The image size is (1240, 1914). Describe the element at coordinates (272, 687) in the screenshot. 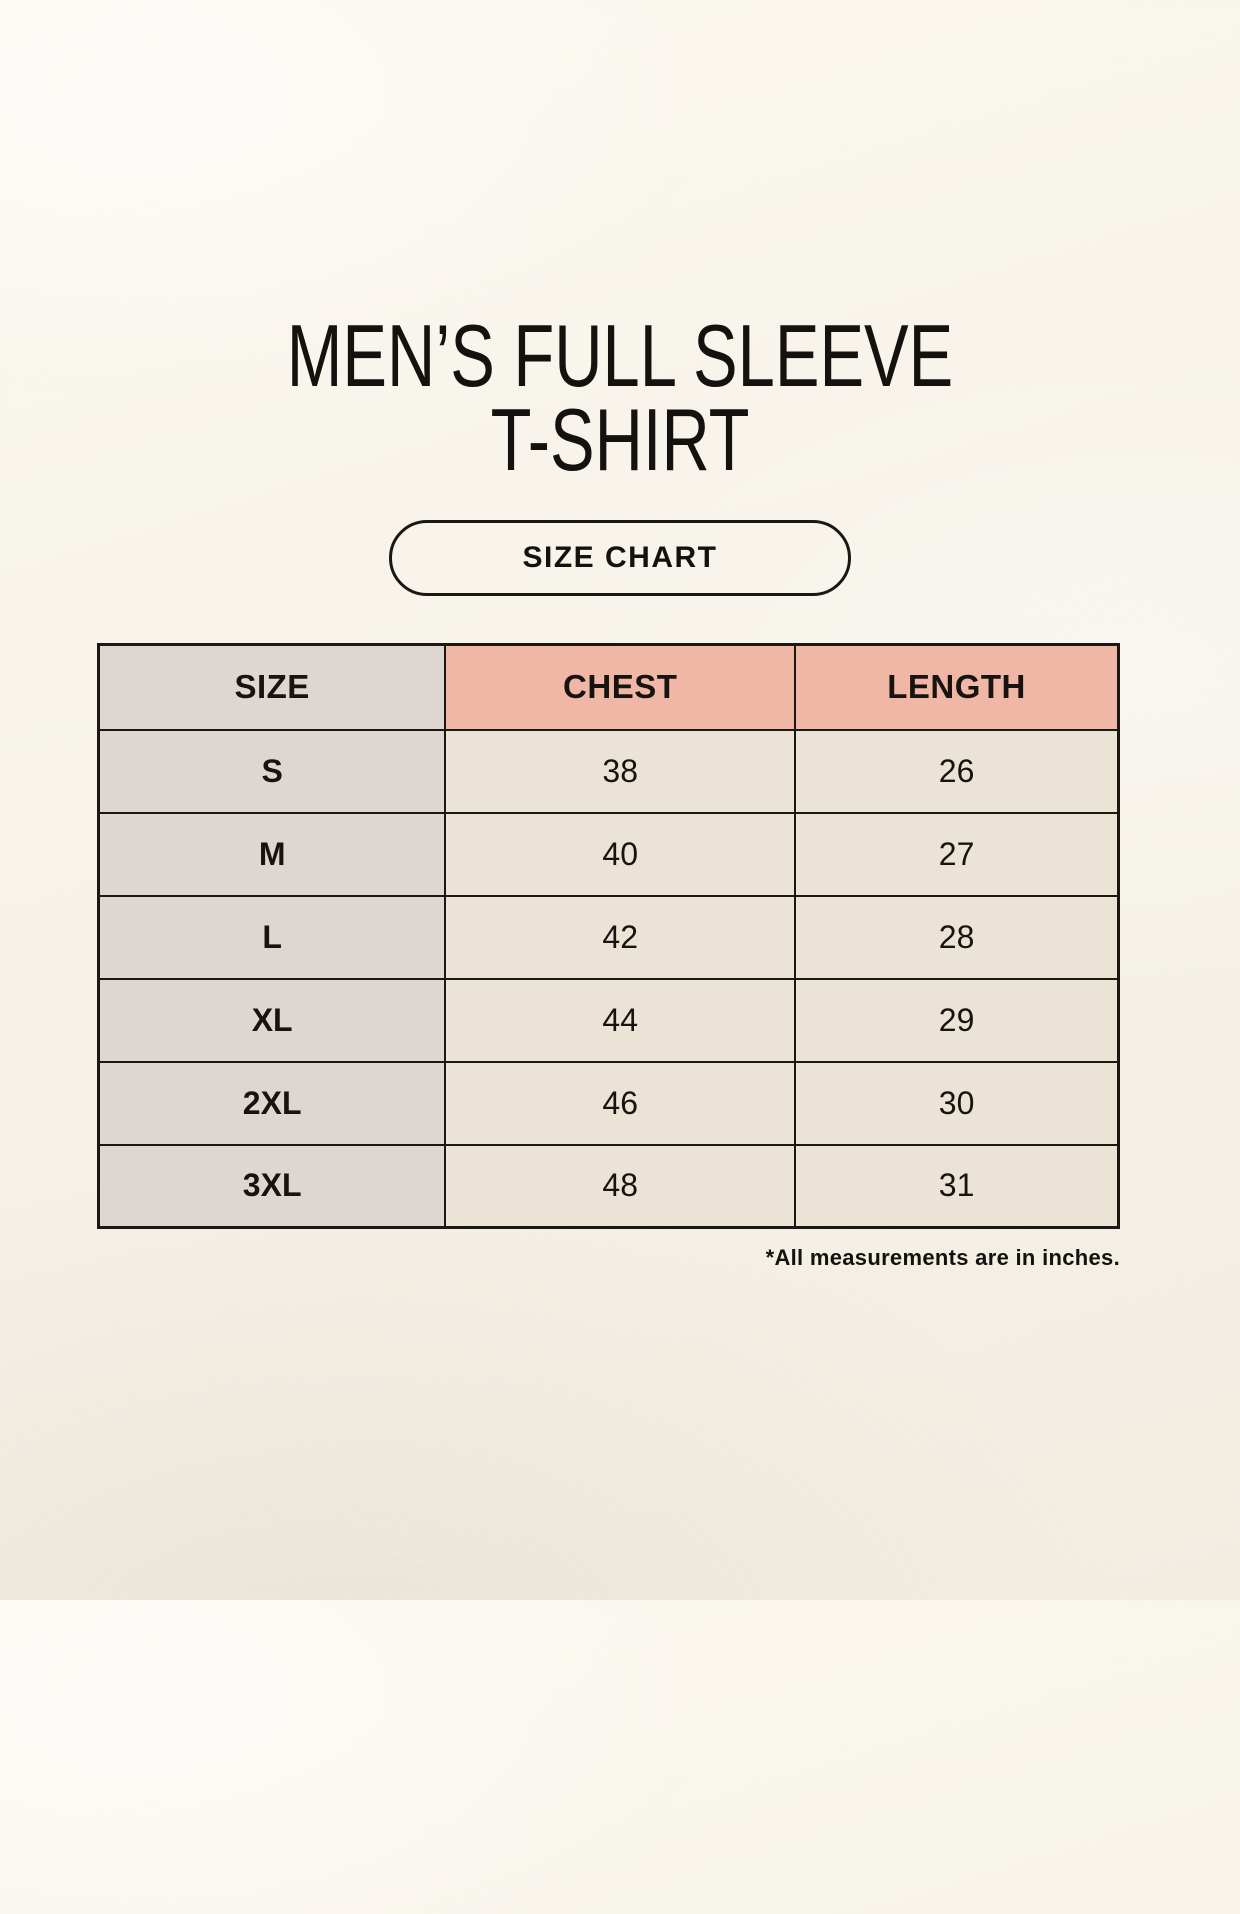

I see `column-header-size: SIZE` at that location.